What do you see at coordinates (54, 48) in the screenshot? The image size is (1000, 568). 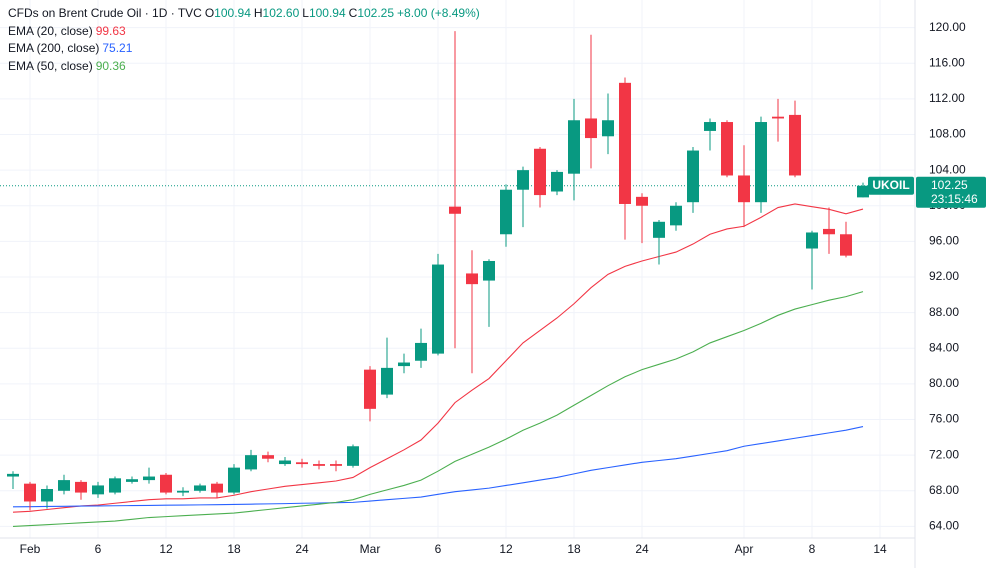 I see `legend-entry: EMA (200, close)` at bounding box center [54, 48].